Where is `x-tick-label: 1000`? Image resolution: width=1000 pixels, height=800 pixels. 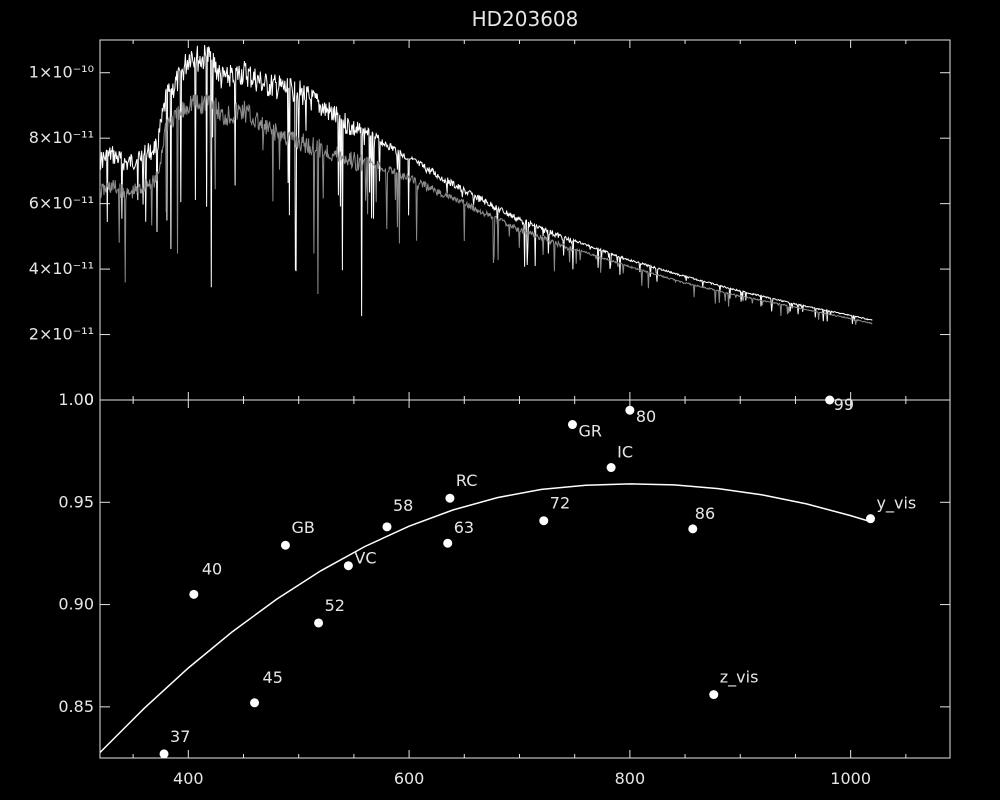
x-tick-label: 1000 is located at coordinates (850, 778).